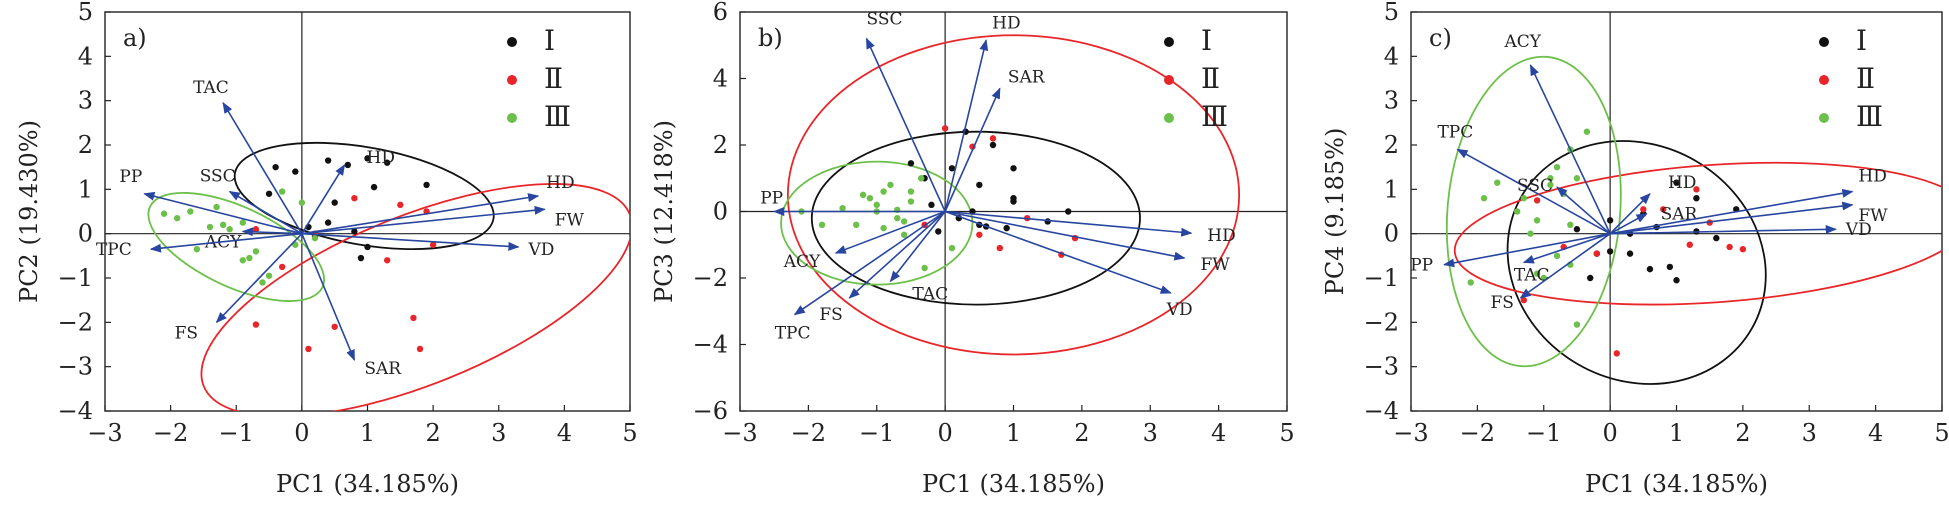  What do you see at coordinates (1335, 212) in the screenshot?
I see `y-axis-title: PC4 (9.185%)` at bounding box center [1335, 212].